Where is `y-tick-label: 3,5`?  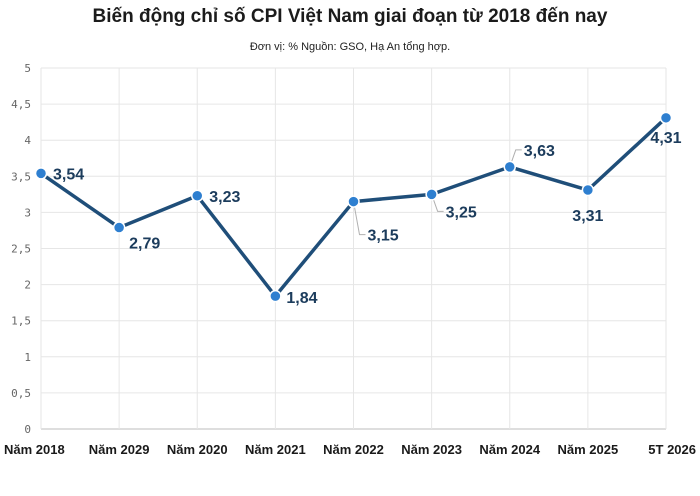
y-tick-label: 3,5 is located at coordinates (21, 176).